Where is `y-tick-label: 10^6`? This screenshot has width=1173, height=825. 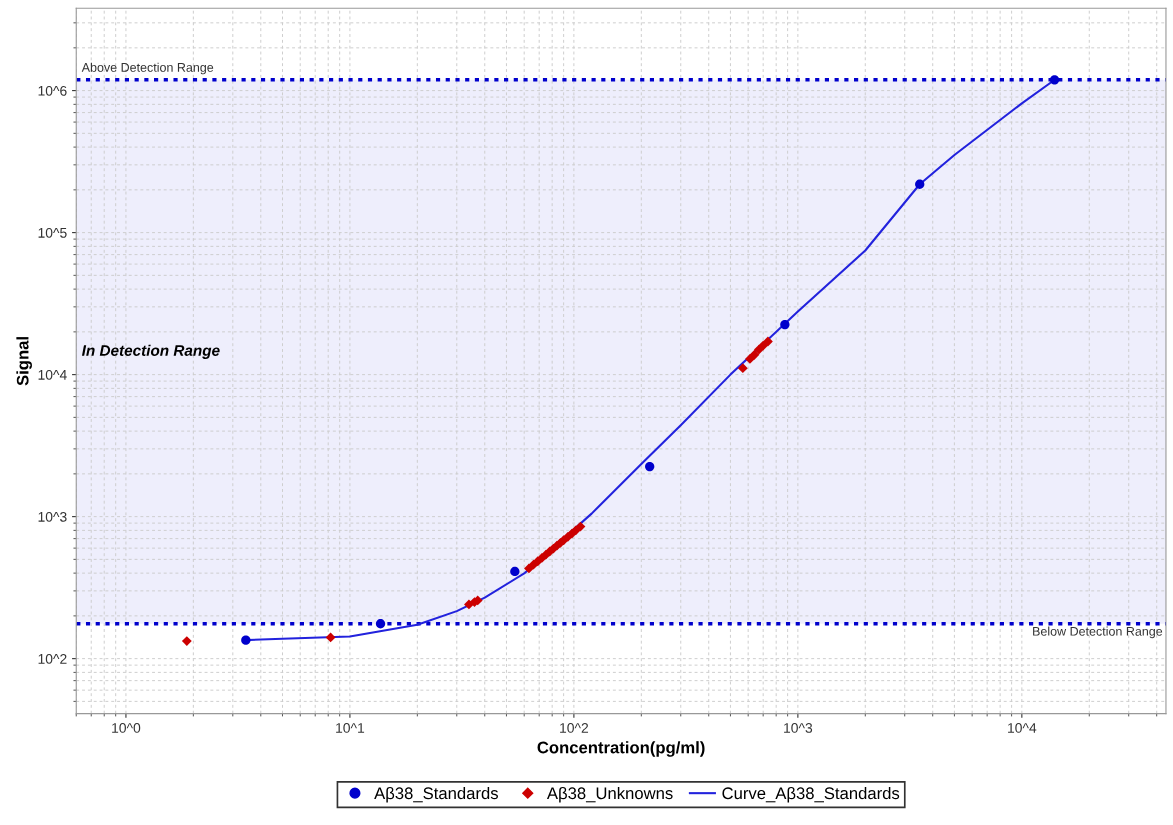
y-tick-label: 10^6 is located at coordinates (52, 90).